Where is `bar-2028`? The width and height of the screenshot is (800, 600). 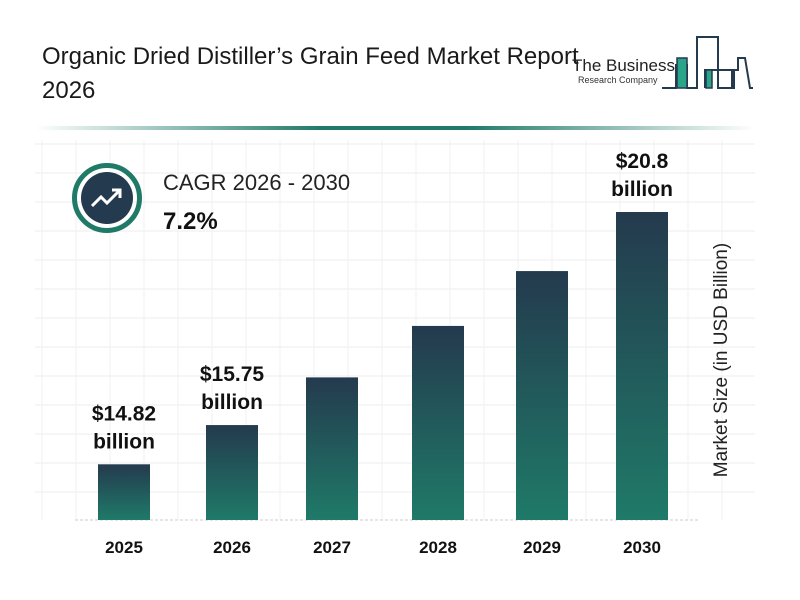 bar-2028 is located at coordinates (438, 422).